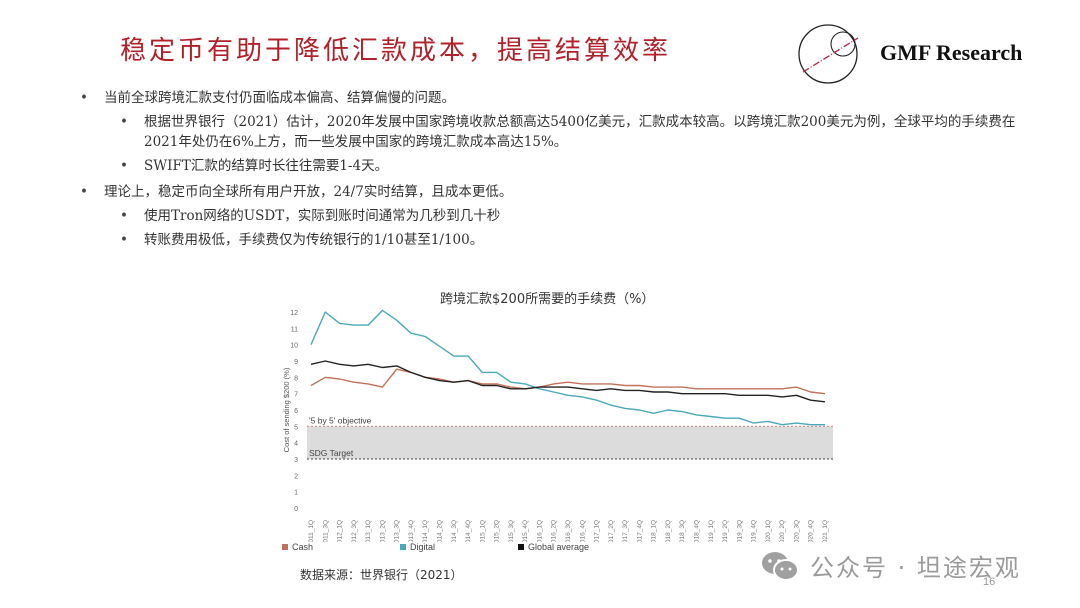  What do you see at coordinates (539, 531) in the screenshot?
I see `x-tick-label: 2016_1Q` at bounding box center [539, 531].